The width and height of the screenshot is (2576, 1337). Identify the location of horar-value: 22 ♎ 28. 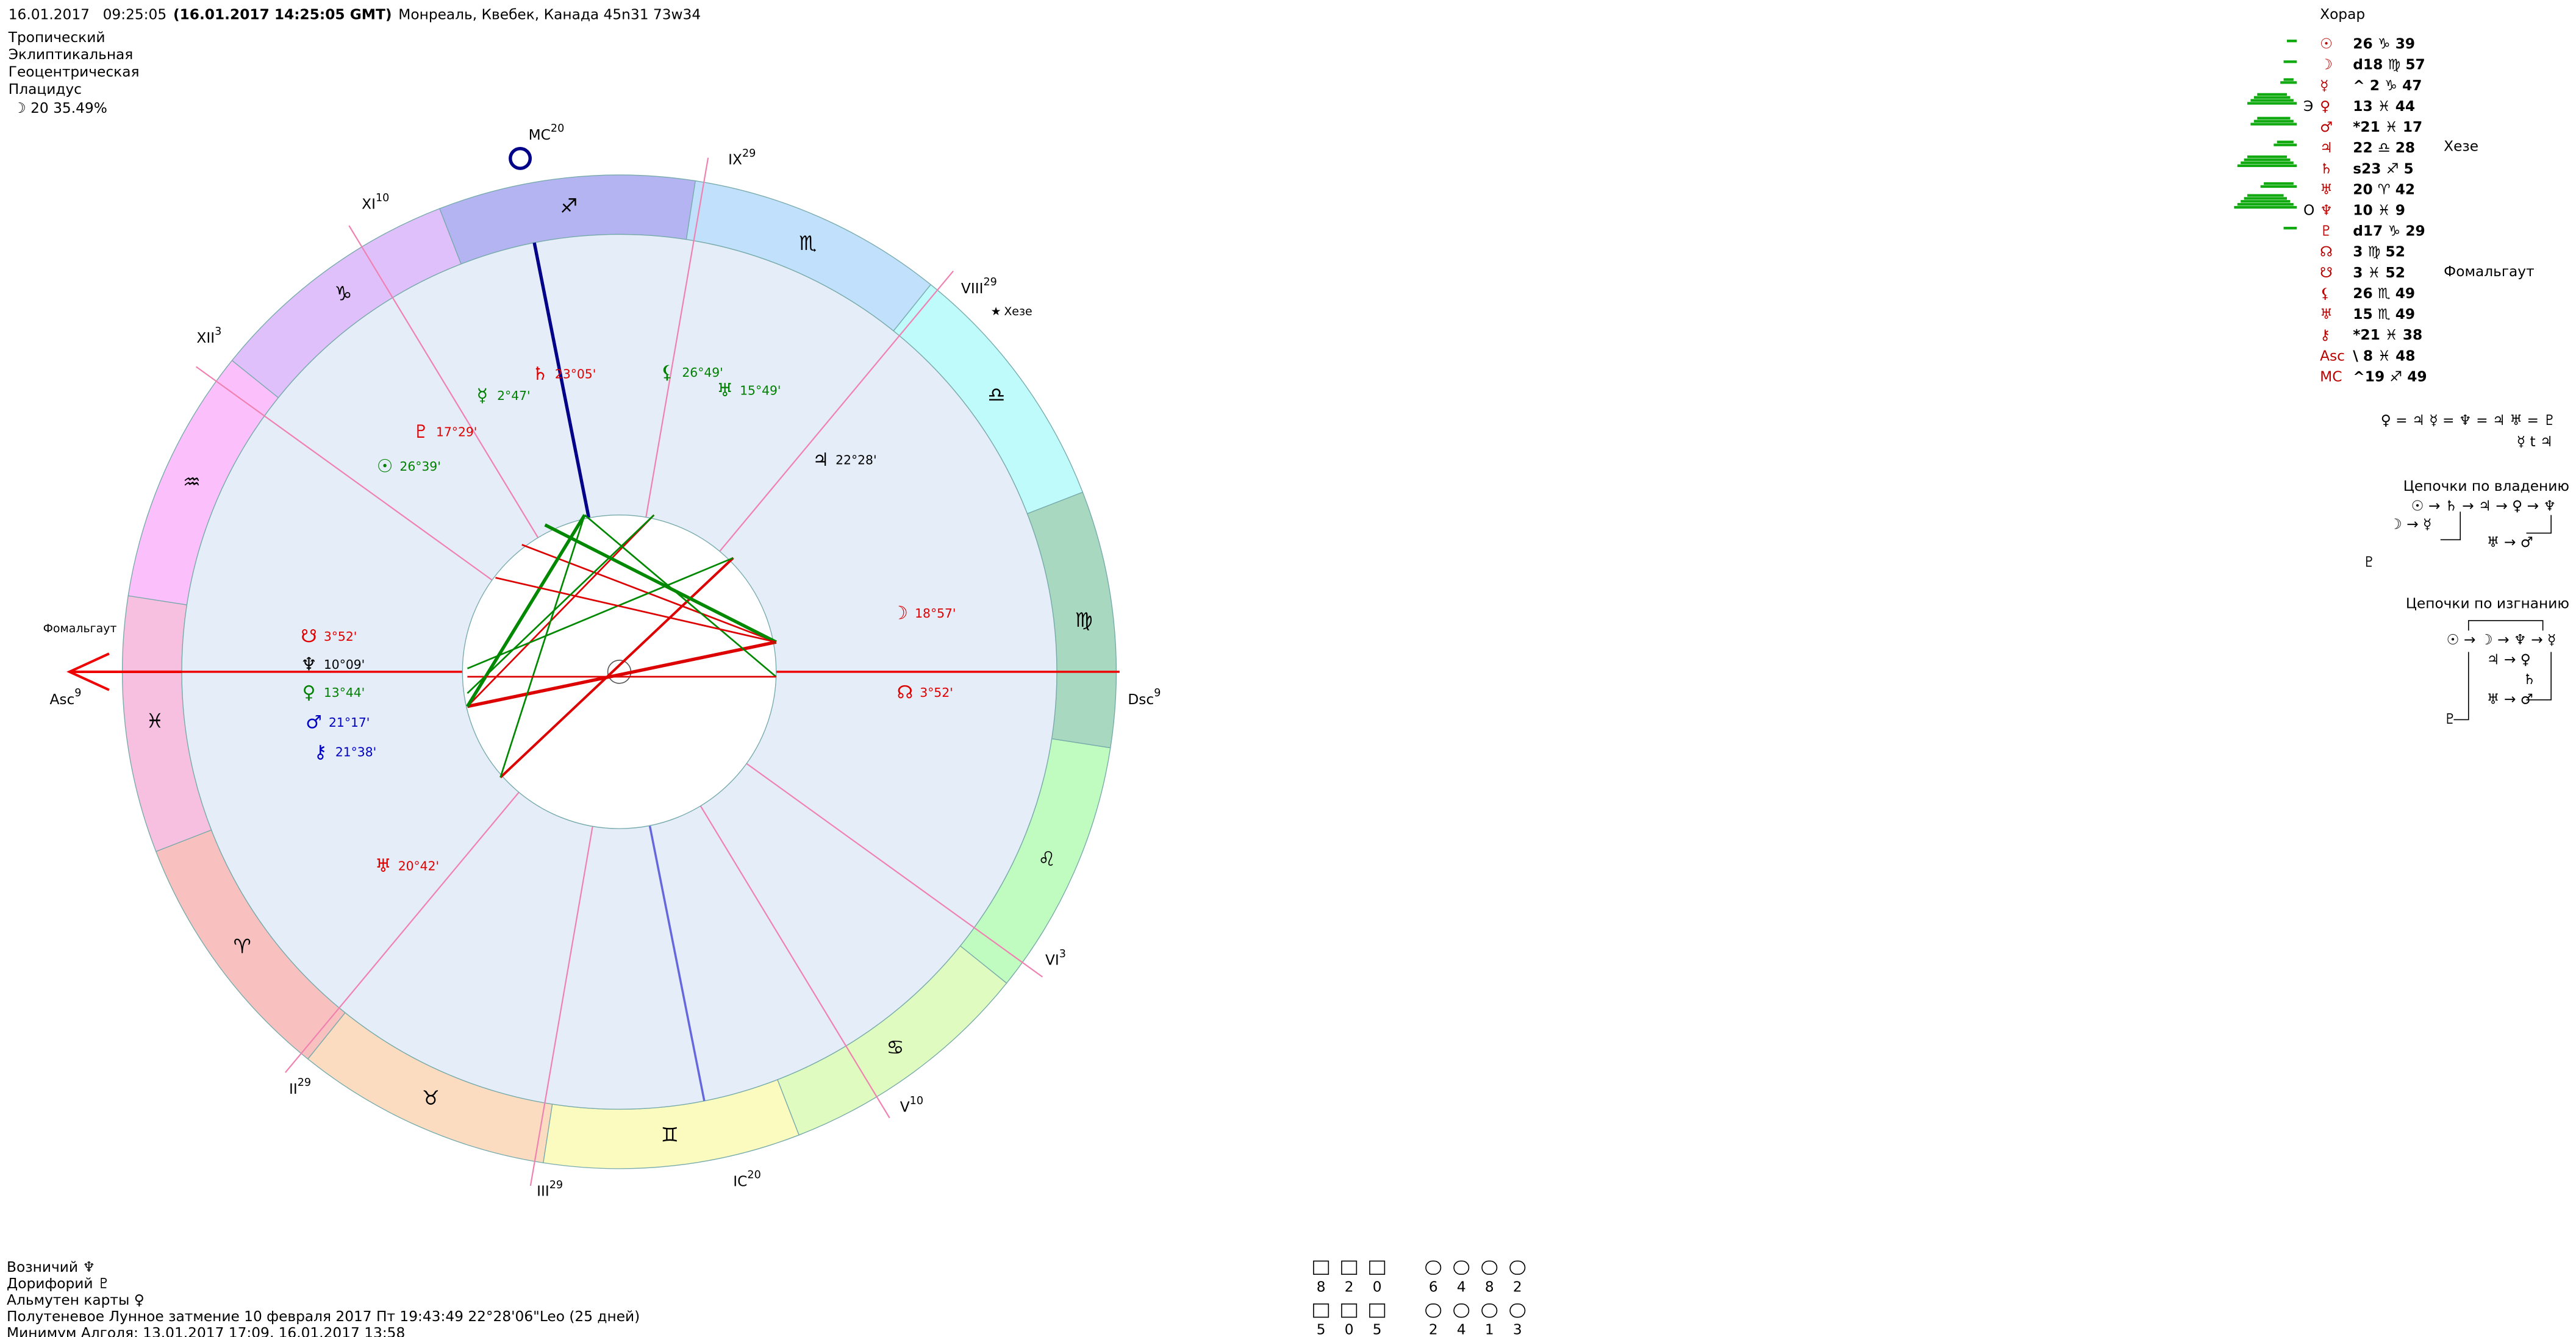
(2384, 148).